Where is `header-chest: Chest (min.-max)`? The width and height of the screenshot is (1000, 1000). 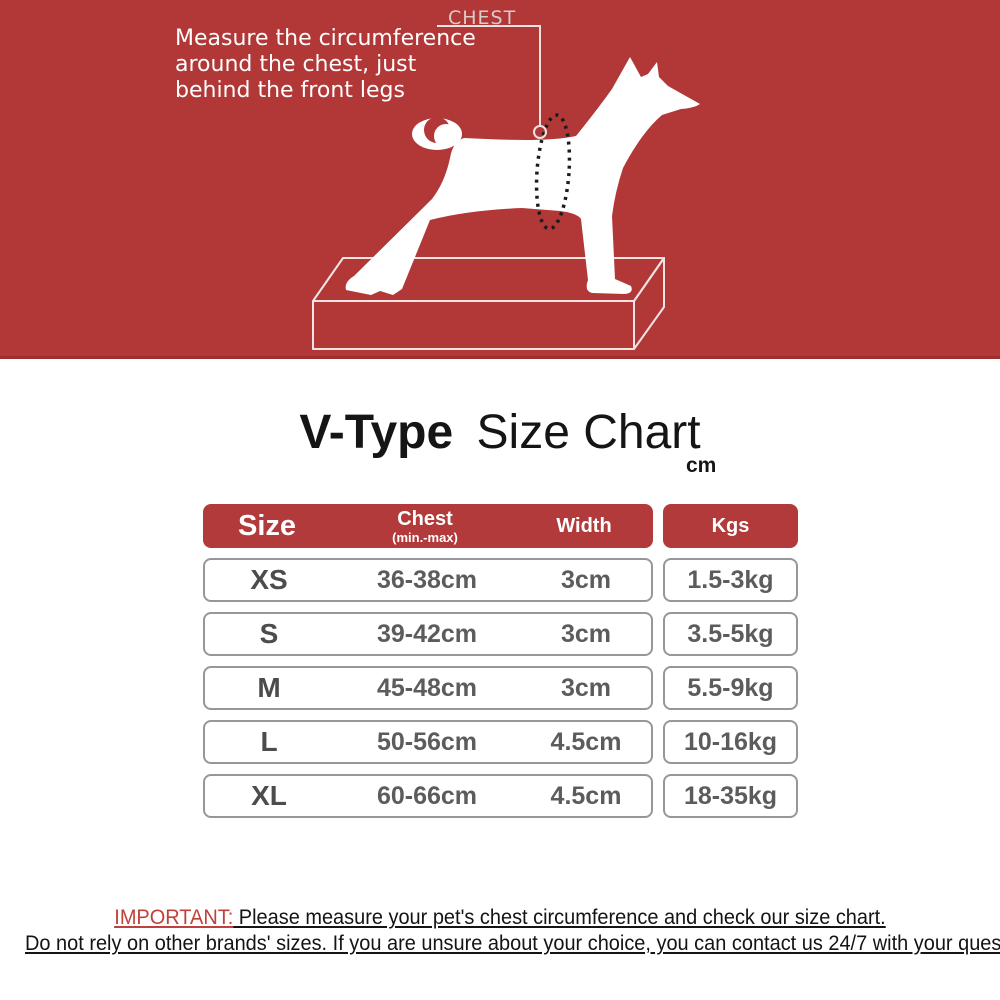 header-chest: Chest (min.-max) is located at coordinates (425, 526).